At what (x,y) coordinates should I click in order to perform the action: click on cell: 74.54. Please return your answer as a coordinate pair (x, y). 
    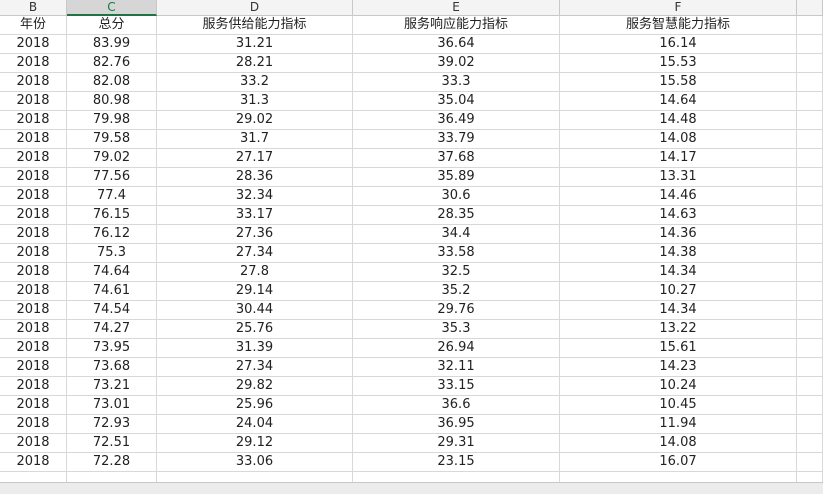
    Looking at the image, I should click on (112, 310).